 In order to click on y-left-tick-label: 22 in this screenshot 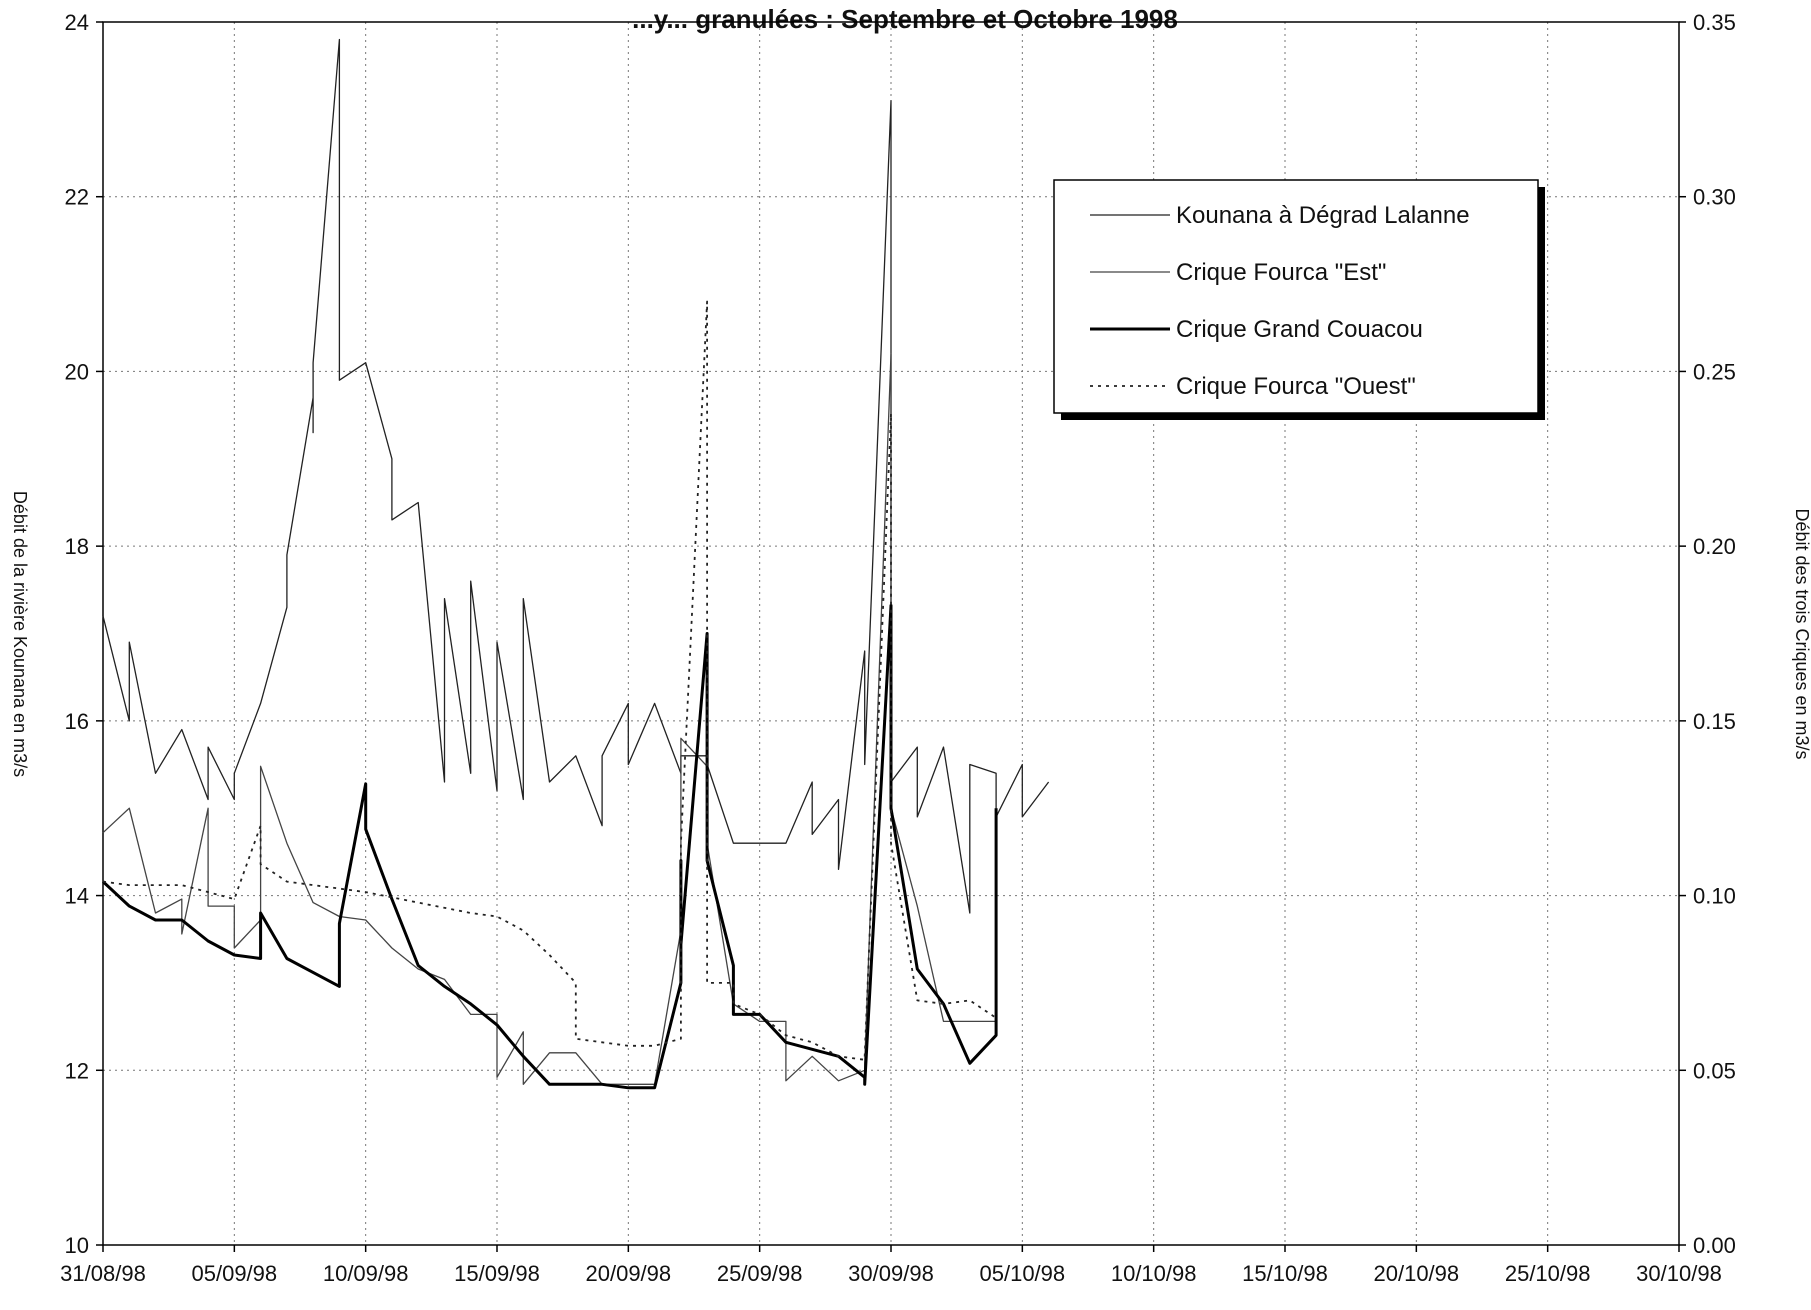, I will do `click(77, 197)`.